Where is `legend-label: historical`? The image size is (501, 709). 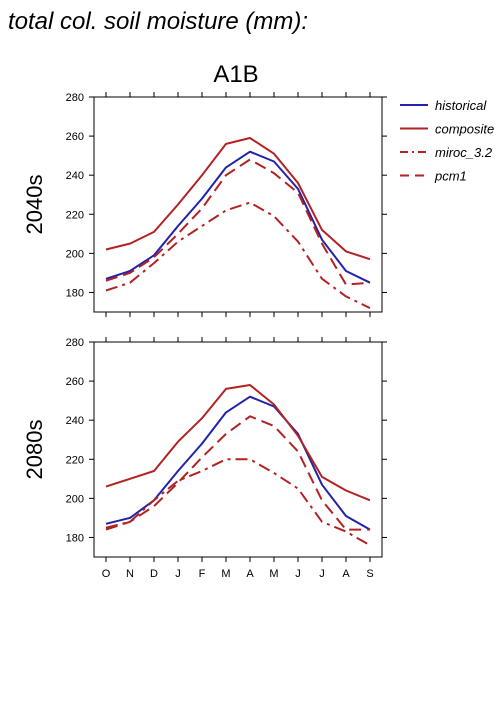 legend-label: historical is located at coordinates (461, 105).